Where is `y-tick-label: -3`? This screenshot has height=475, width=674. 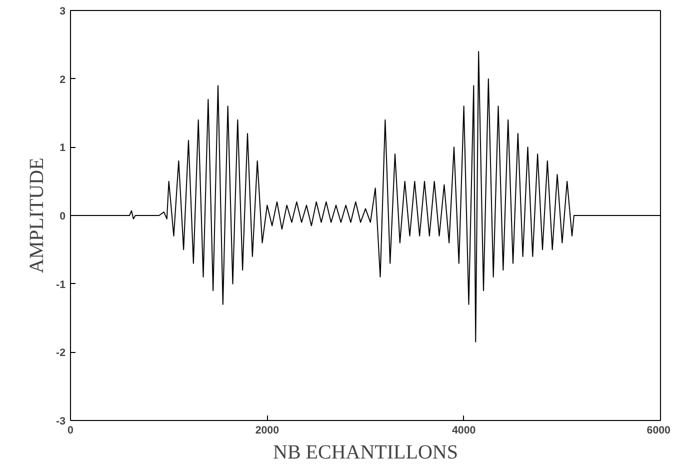
y-tick-label: -3 is located at coordinates (61, 422).